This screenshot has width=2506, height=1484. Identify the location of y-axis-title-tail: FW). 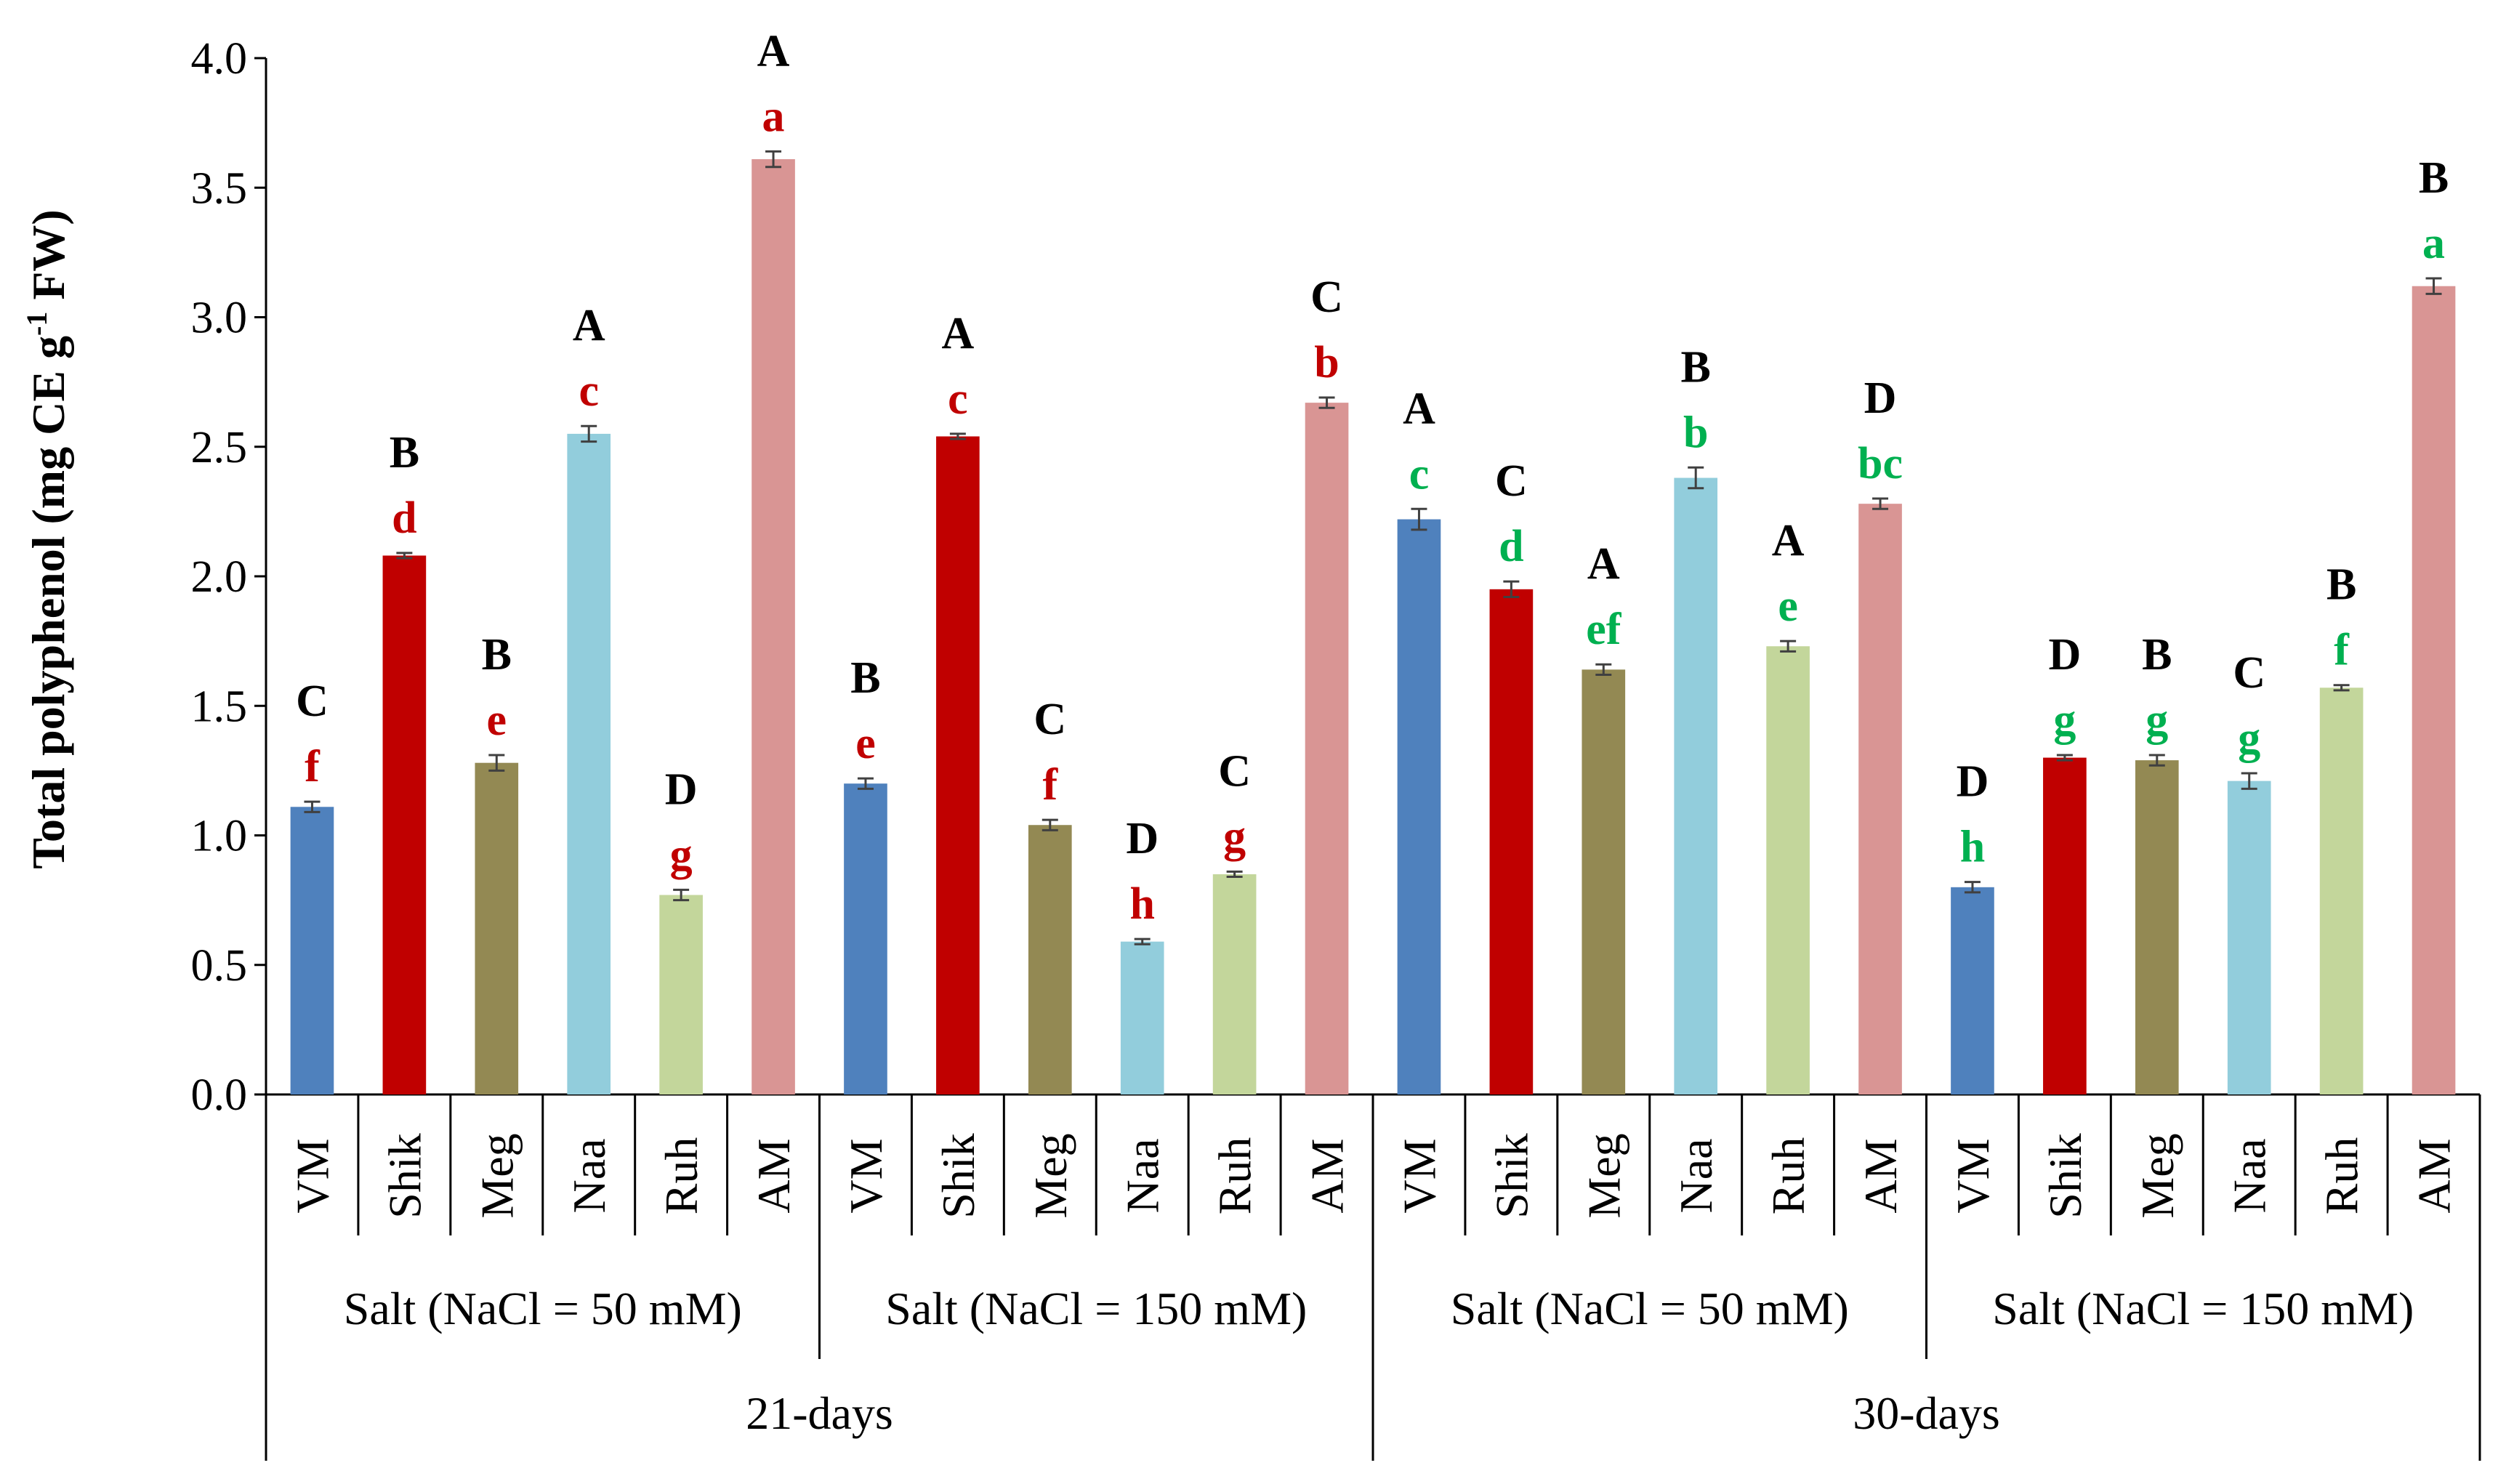
(48, 260).